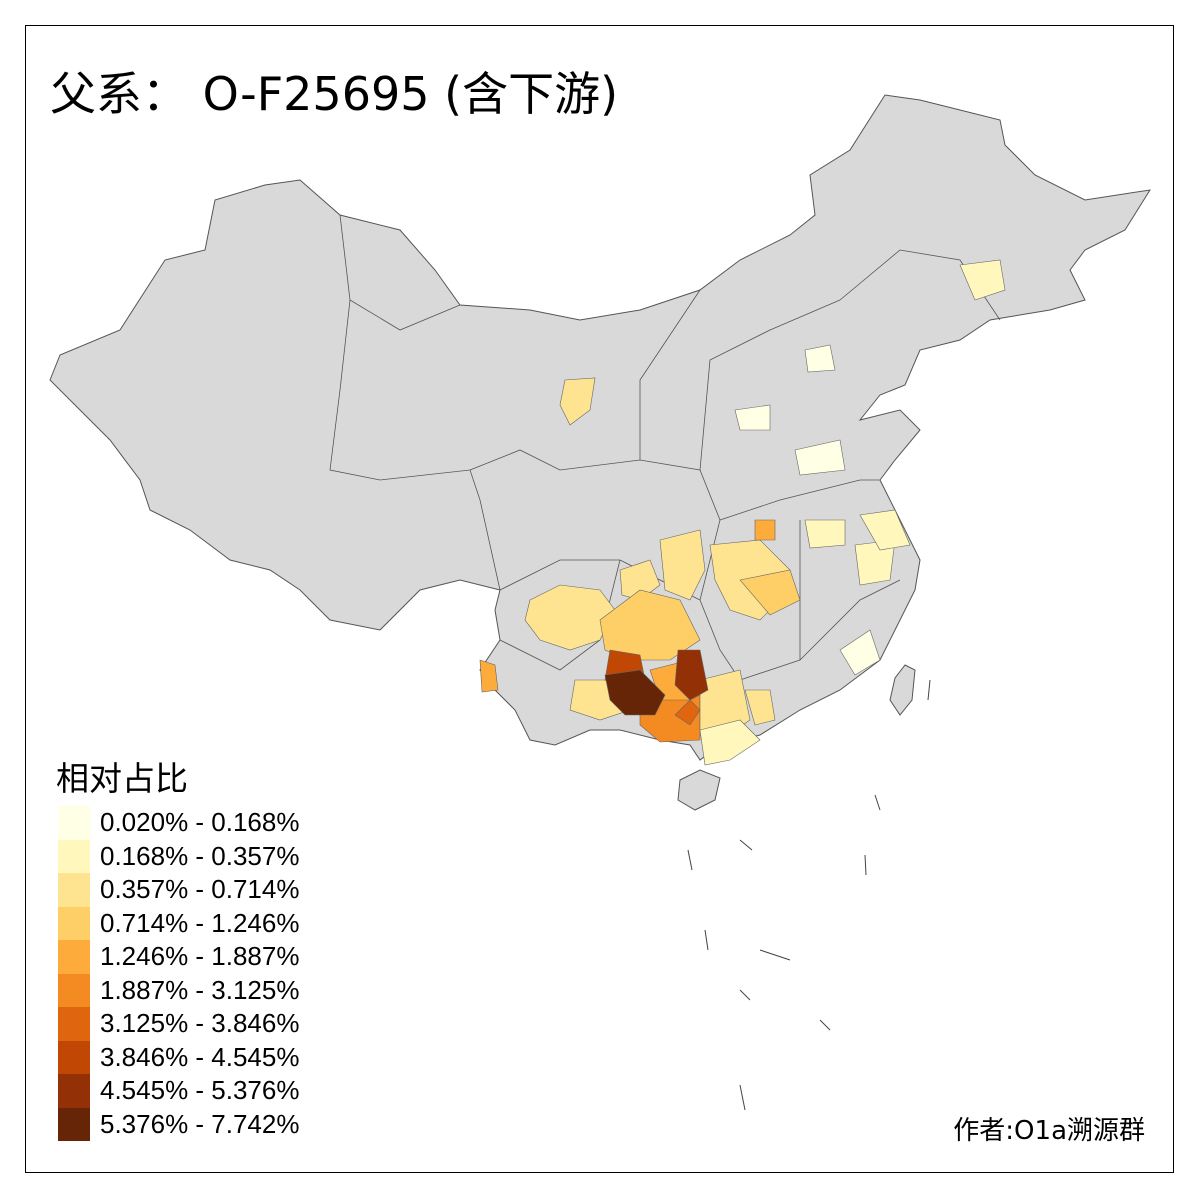 This screenshot has width=1200, height=1200. What do you see at coordinates (334, 94) in the screenshot?
I see `map-title: 父系： O-F25695 (含下游)` at bounding box center [334, 94].